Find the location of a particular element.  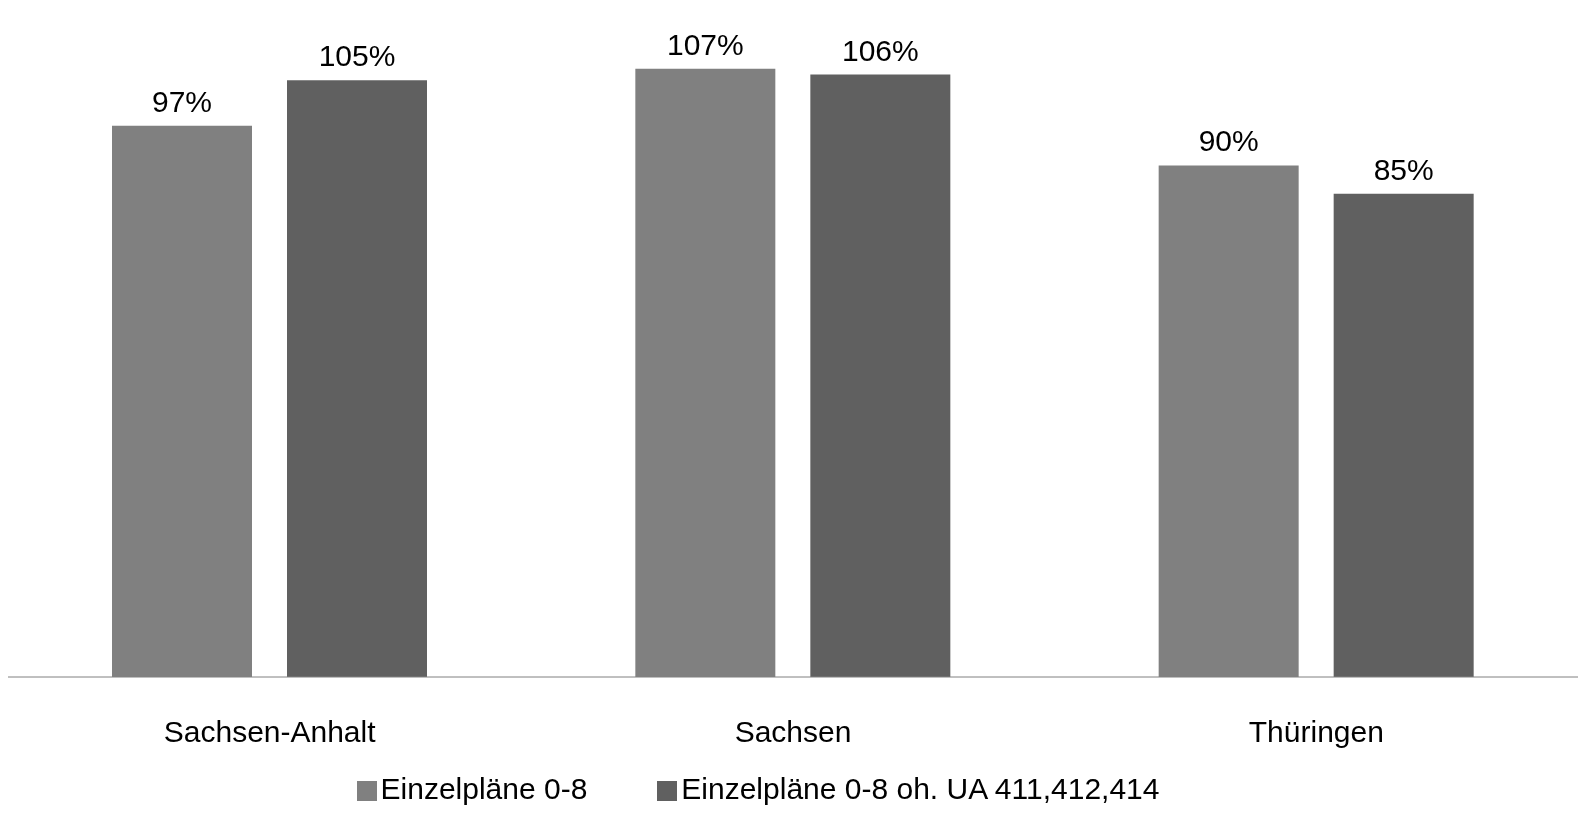

data-label: 106% is located at coordinates (880, 50).